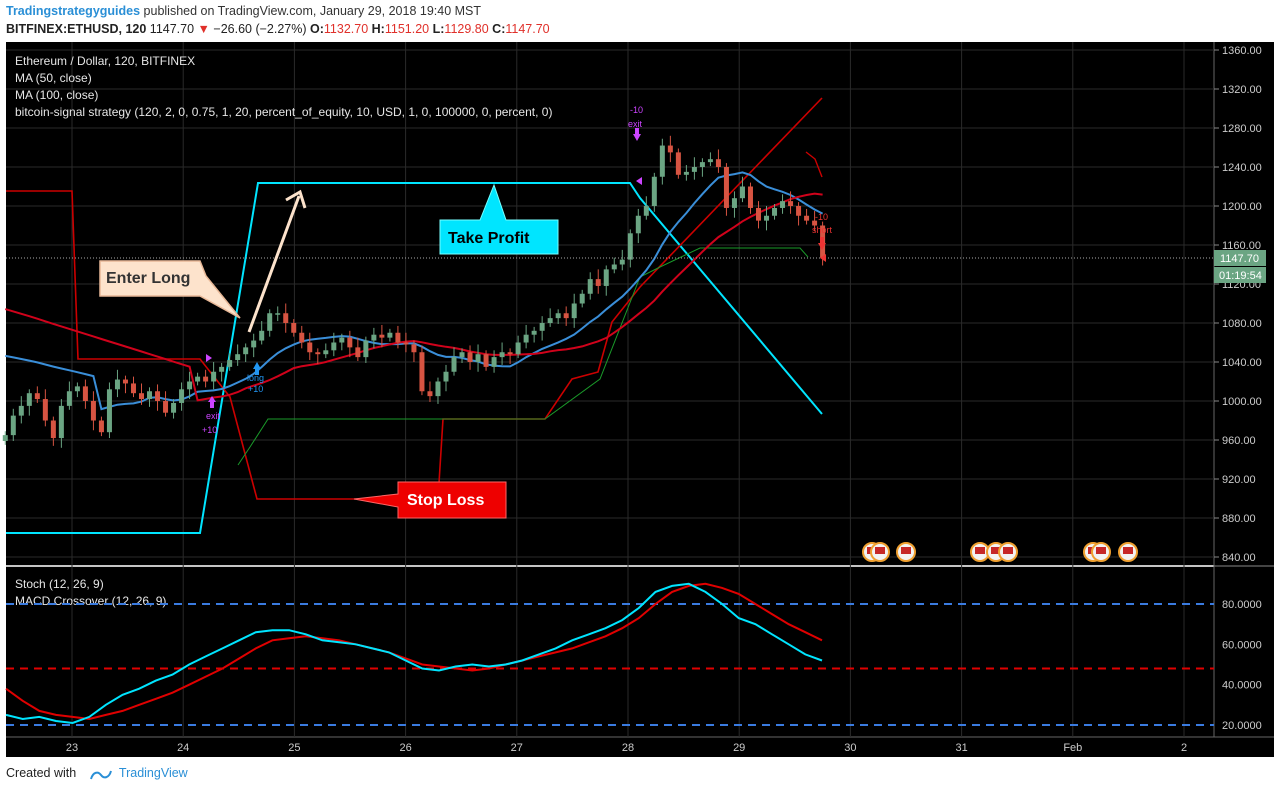  I want to click on price-tick-label: 1240.00, so click(1242, 168).